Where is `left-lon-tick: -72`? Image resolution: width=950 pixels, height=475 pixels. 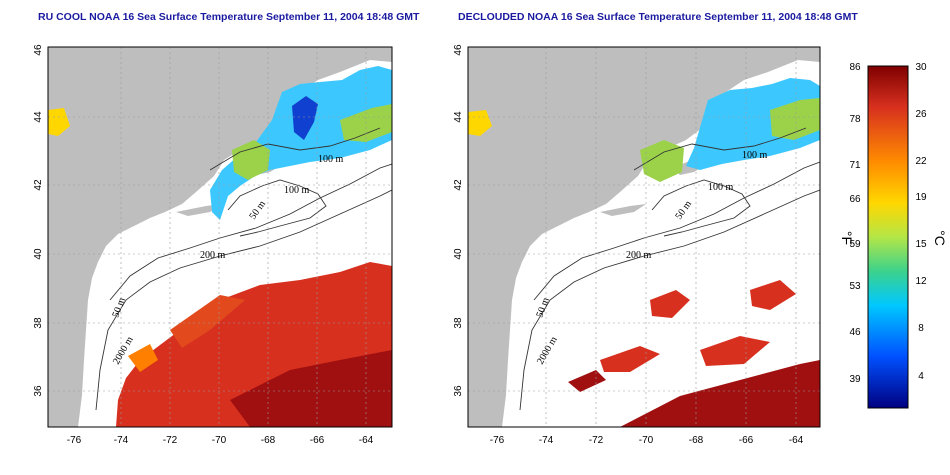
left-lon-tick: -72 is located at coordinates (170, 440).